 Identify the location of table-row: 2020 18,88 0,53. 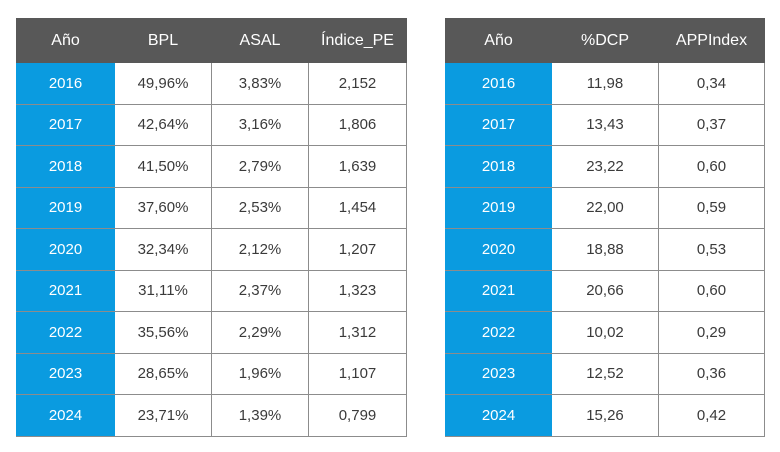
(605, 249).